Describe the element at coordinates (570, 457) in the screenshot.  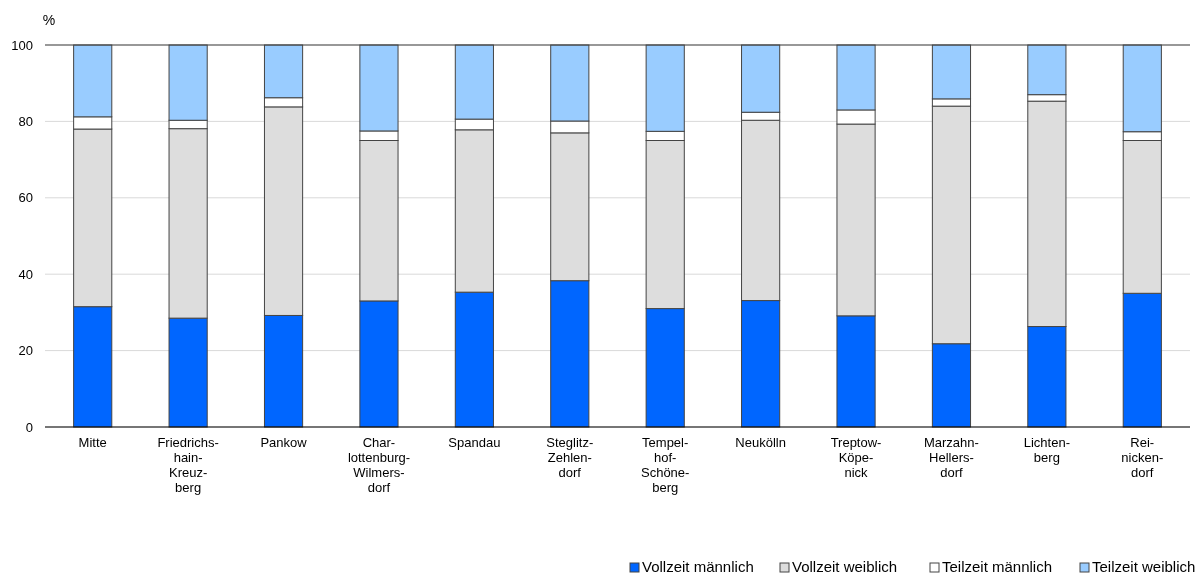
I see `x-tick-label: Steglitz- Zehlen- dorf` at that location.